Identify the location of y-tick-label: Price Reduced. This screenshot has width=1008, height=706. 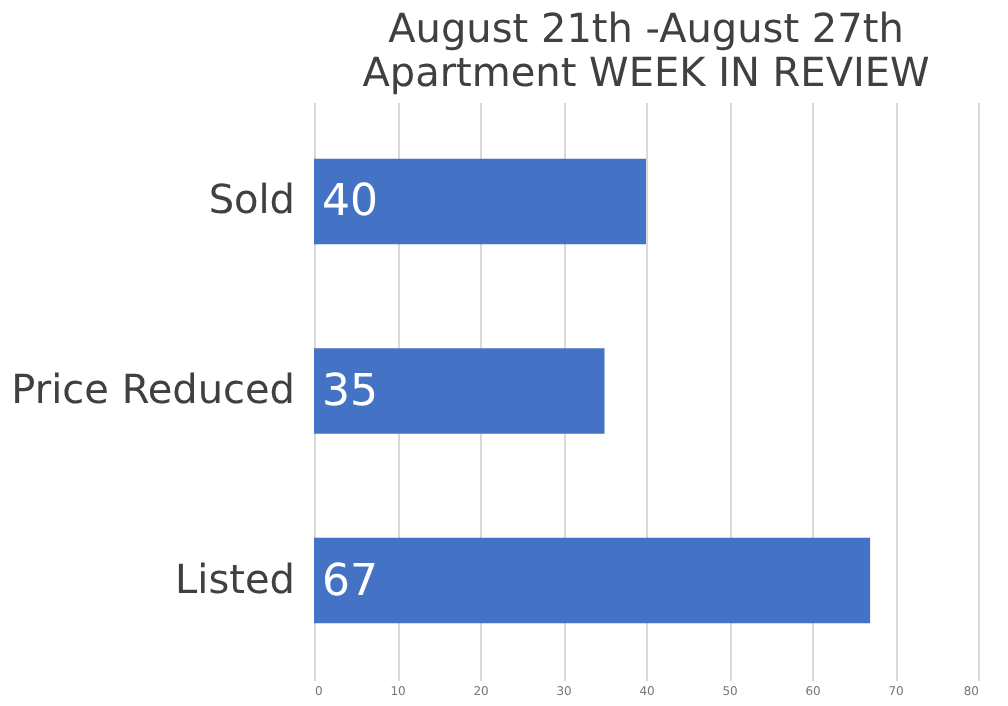
(153, 389).